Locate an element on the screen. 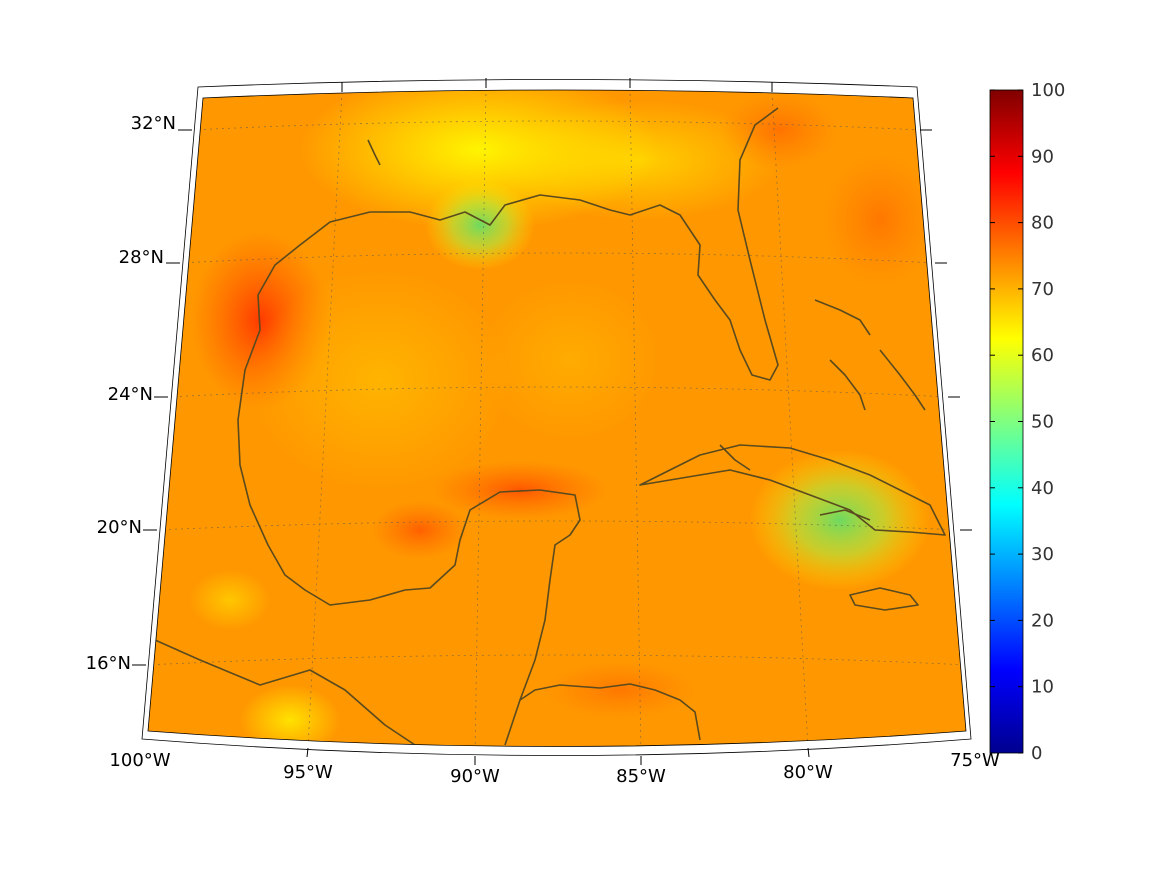 The image size is (1167, 875). lon-label-100w: 100°W is located at coordinates (139, 760).